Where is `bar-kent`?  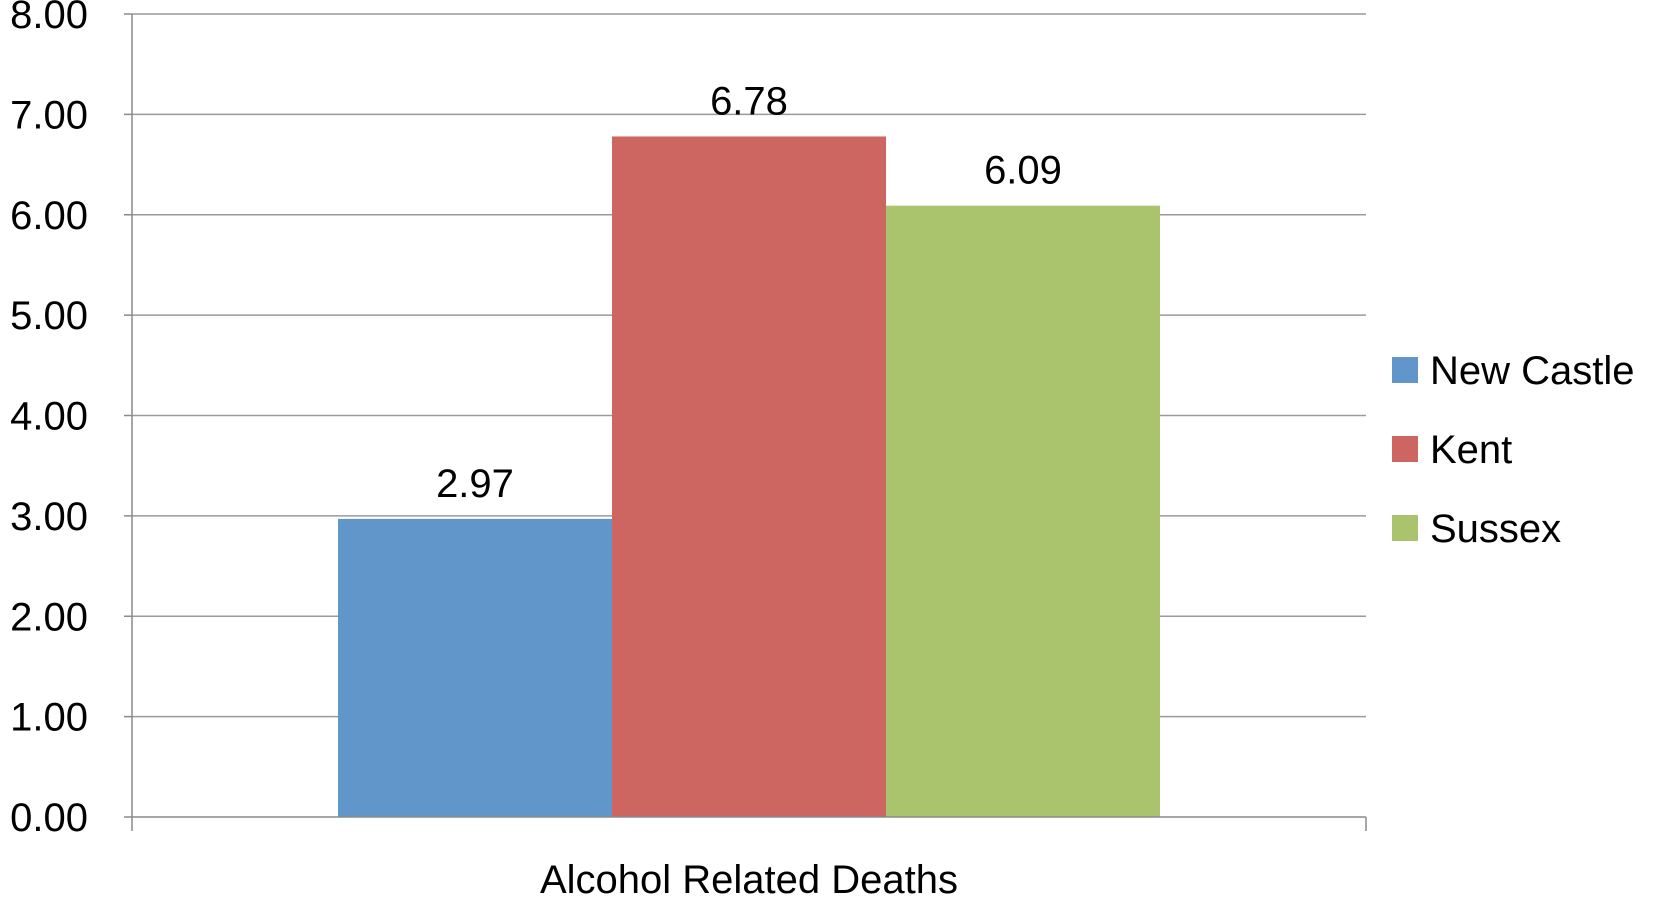
bar-kent is located at coordinates (749, 476).